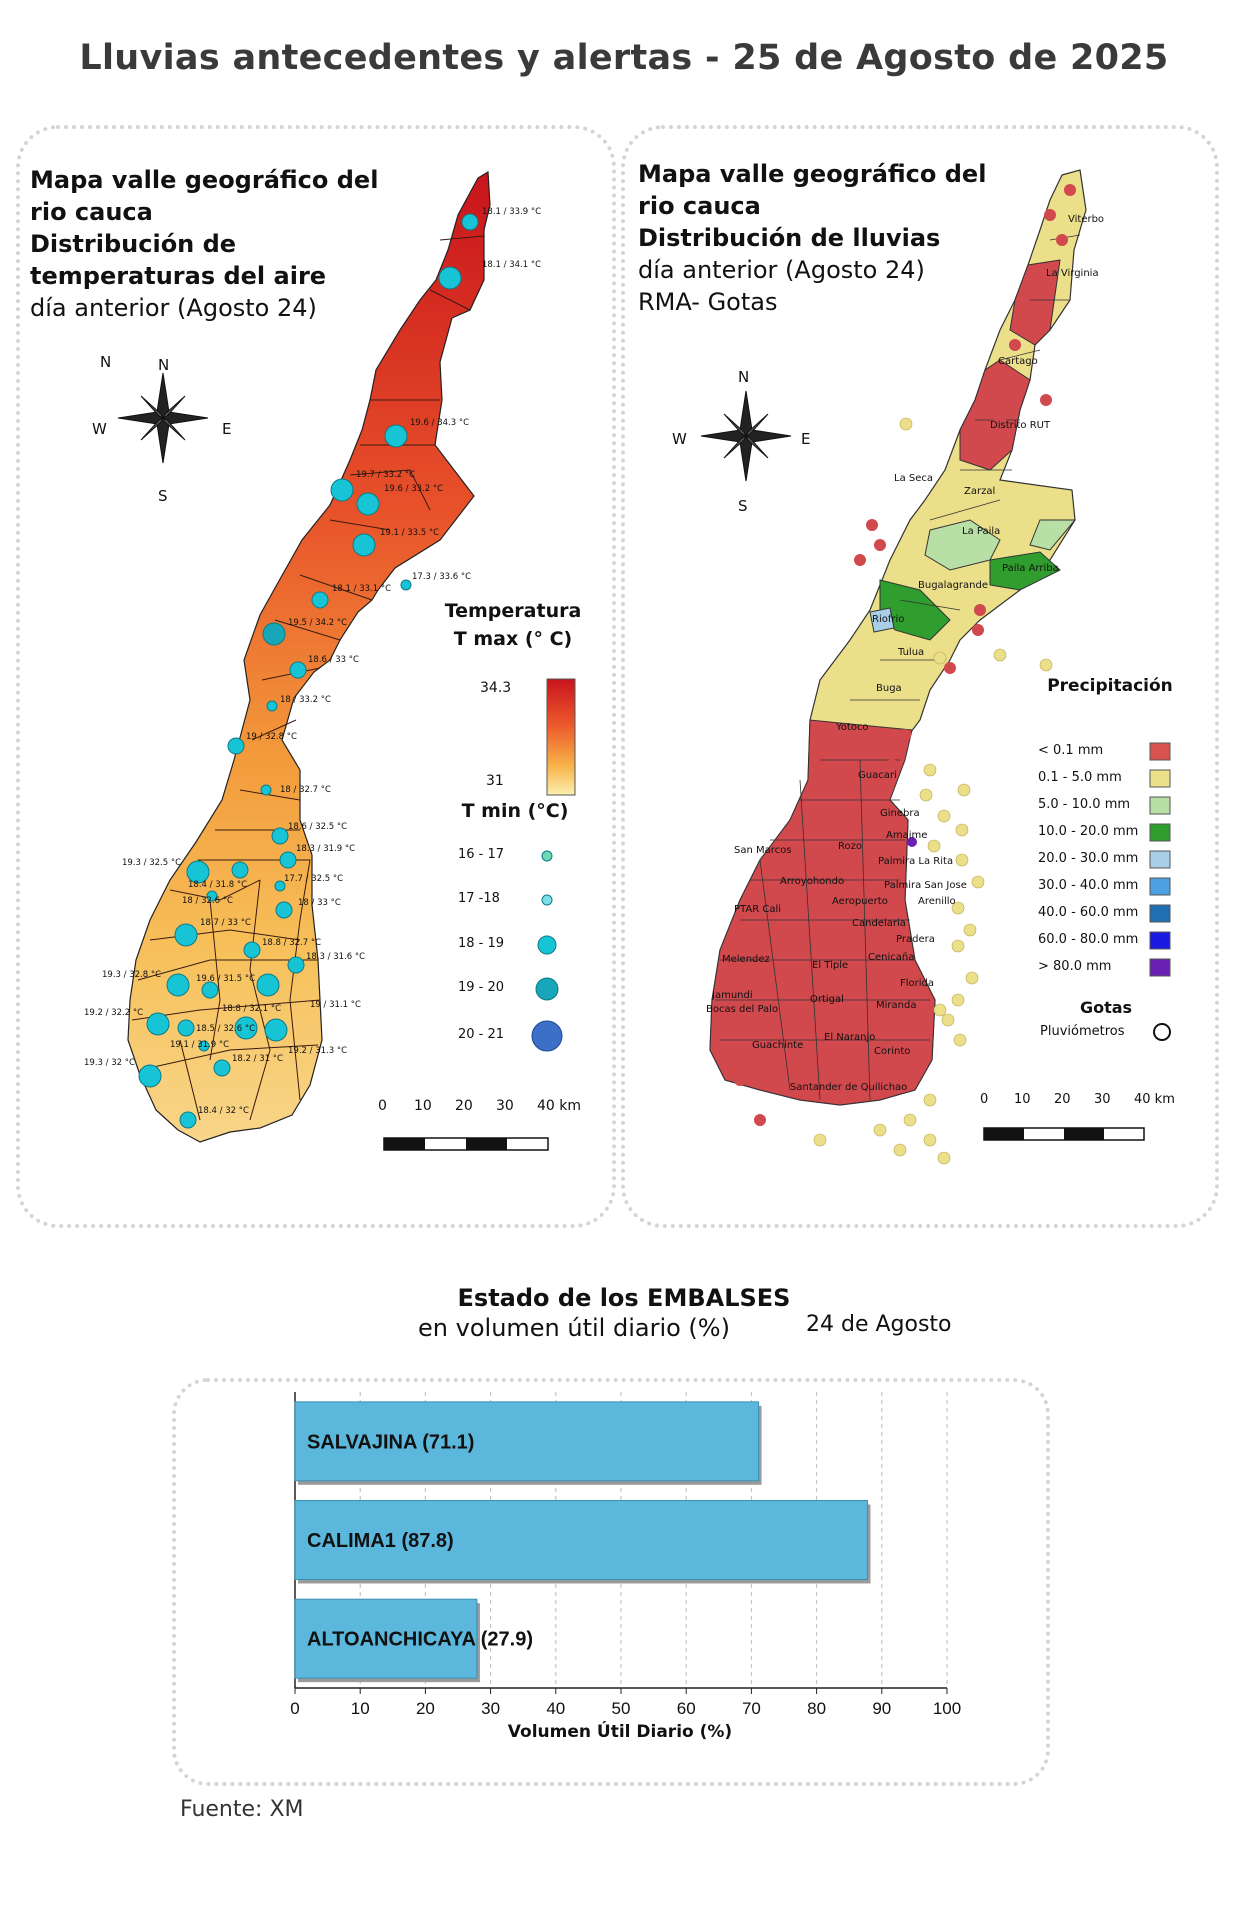  What do you see at coordinates (1062, 1099) in the screenshot?
I see `scale-label: 20` at bounding box center [1062, 1099].